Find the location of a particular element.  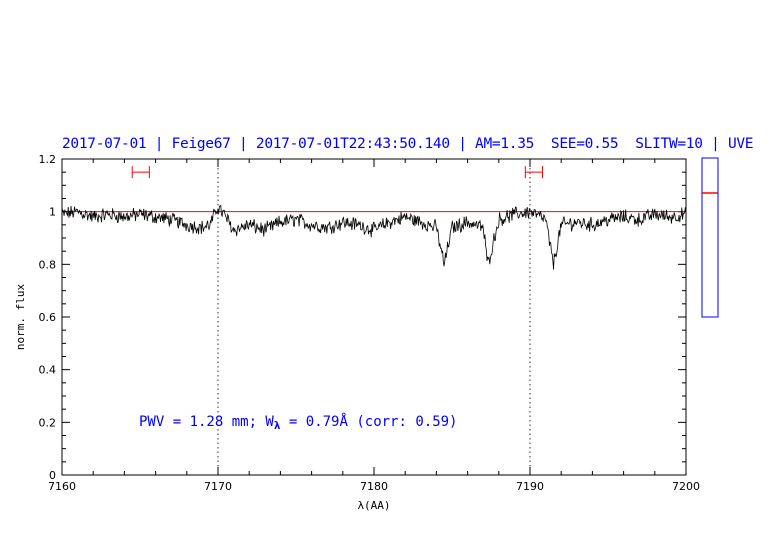

x-tick-label: 7200 is located at coordinates (686, 486).